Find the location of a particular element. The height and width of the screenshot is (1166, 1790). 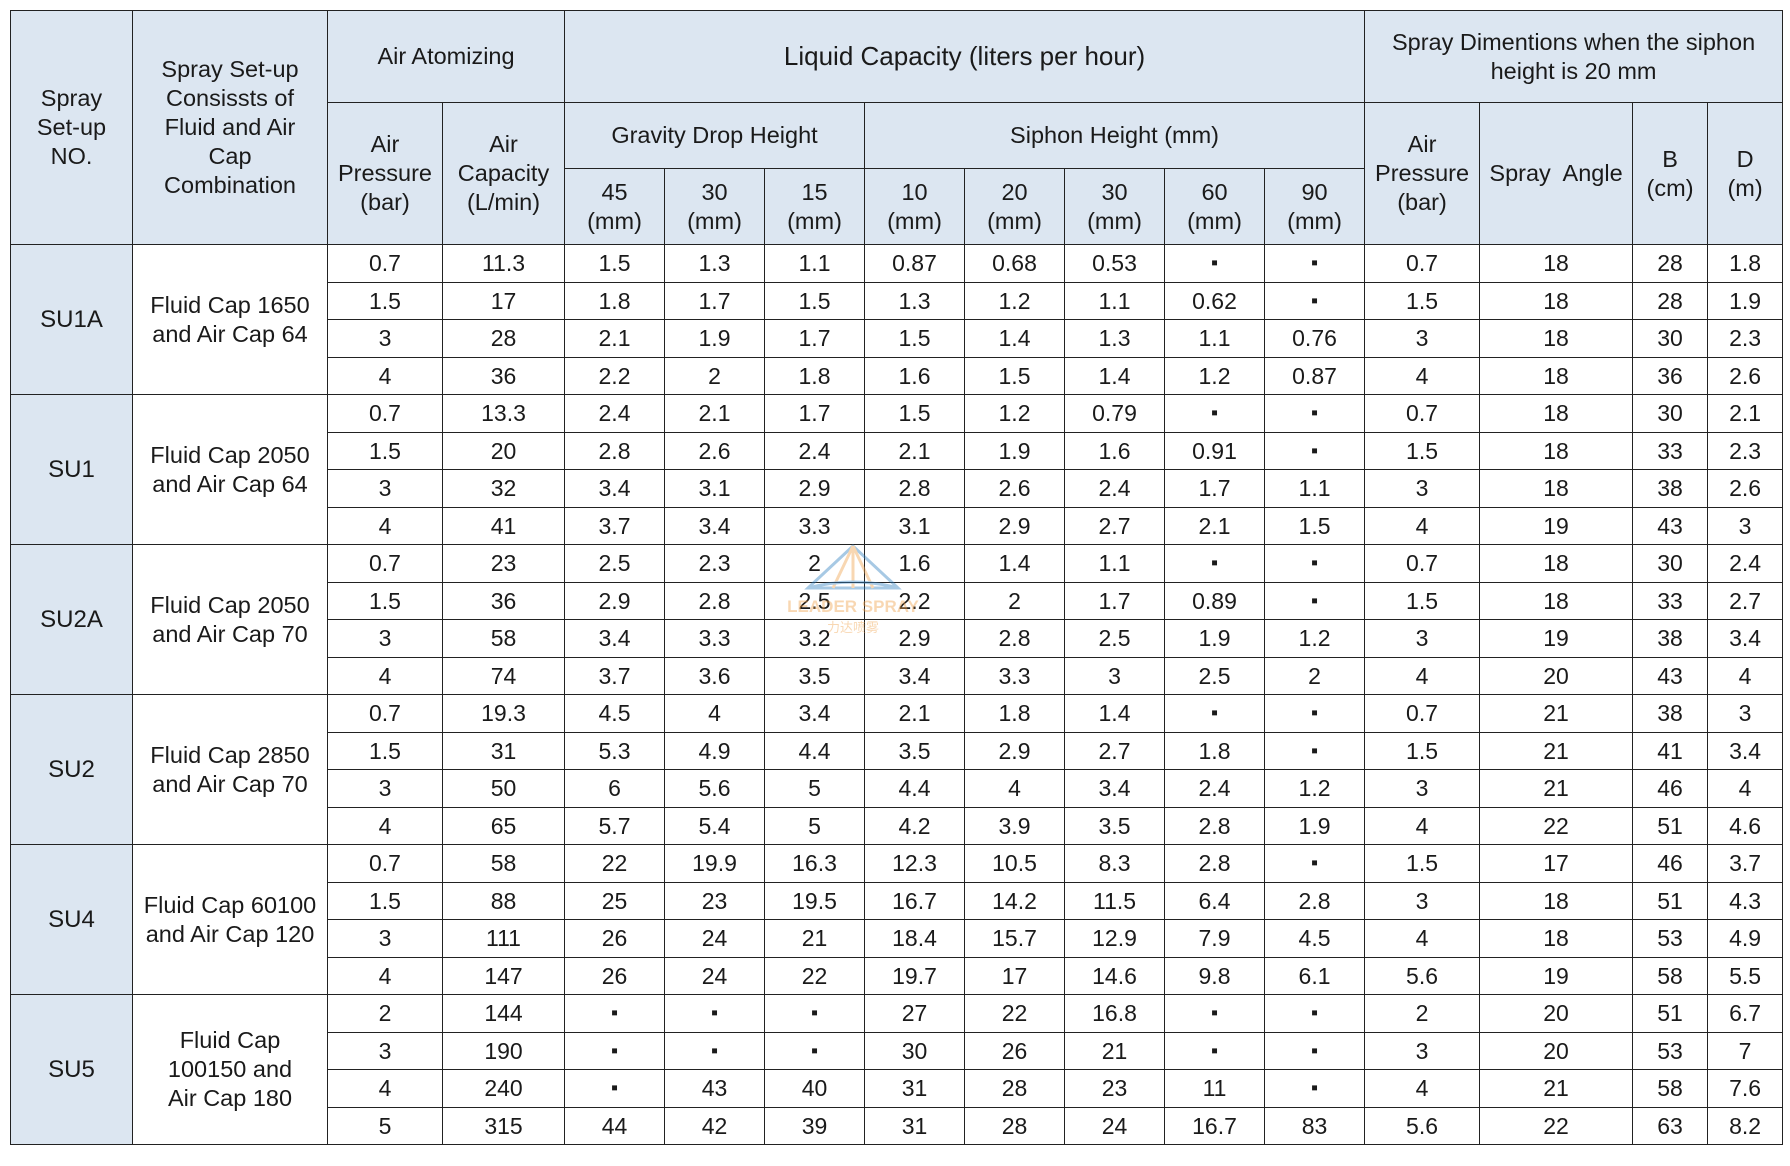

value-cell: 0.68 is located at coordinates (1015, 263).